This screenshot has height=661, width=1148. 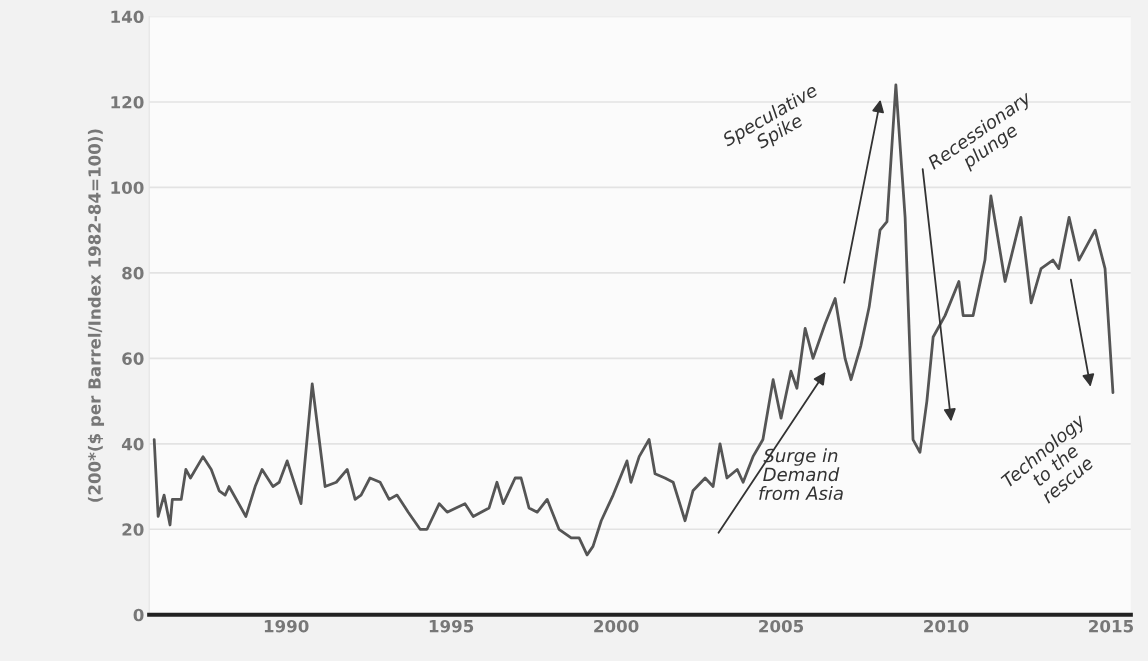 I want to click on y-tick-label: 80, so click(x=133, y=273).